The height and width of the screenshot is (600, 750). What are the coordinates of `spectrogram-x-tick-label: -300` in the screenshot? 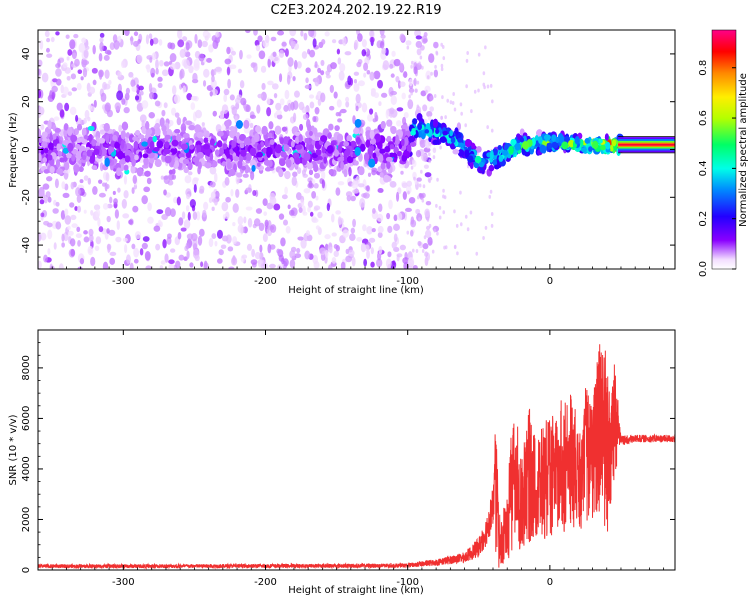 It's located at (123, 281).